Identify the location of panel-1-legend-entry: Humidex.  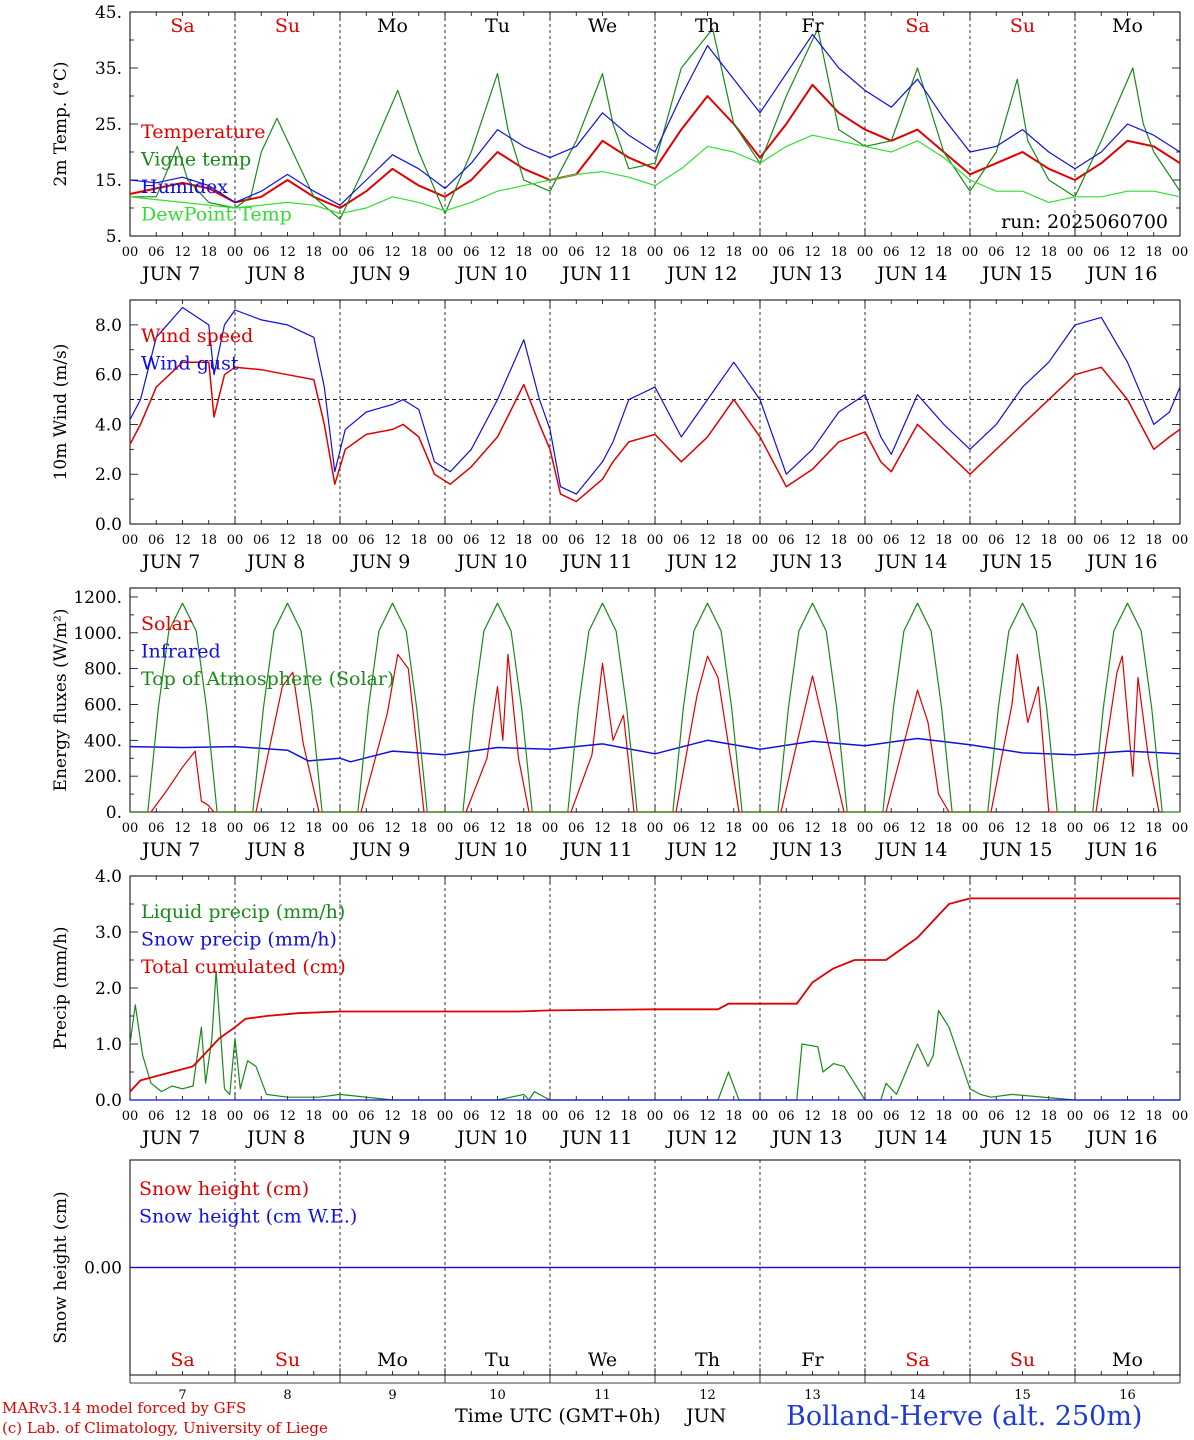
(184, 187).